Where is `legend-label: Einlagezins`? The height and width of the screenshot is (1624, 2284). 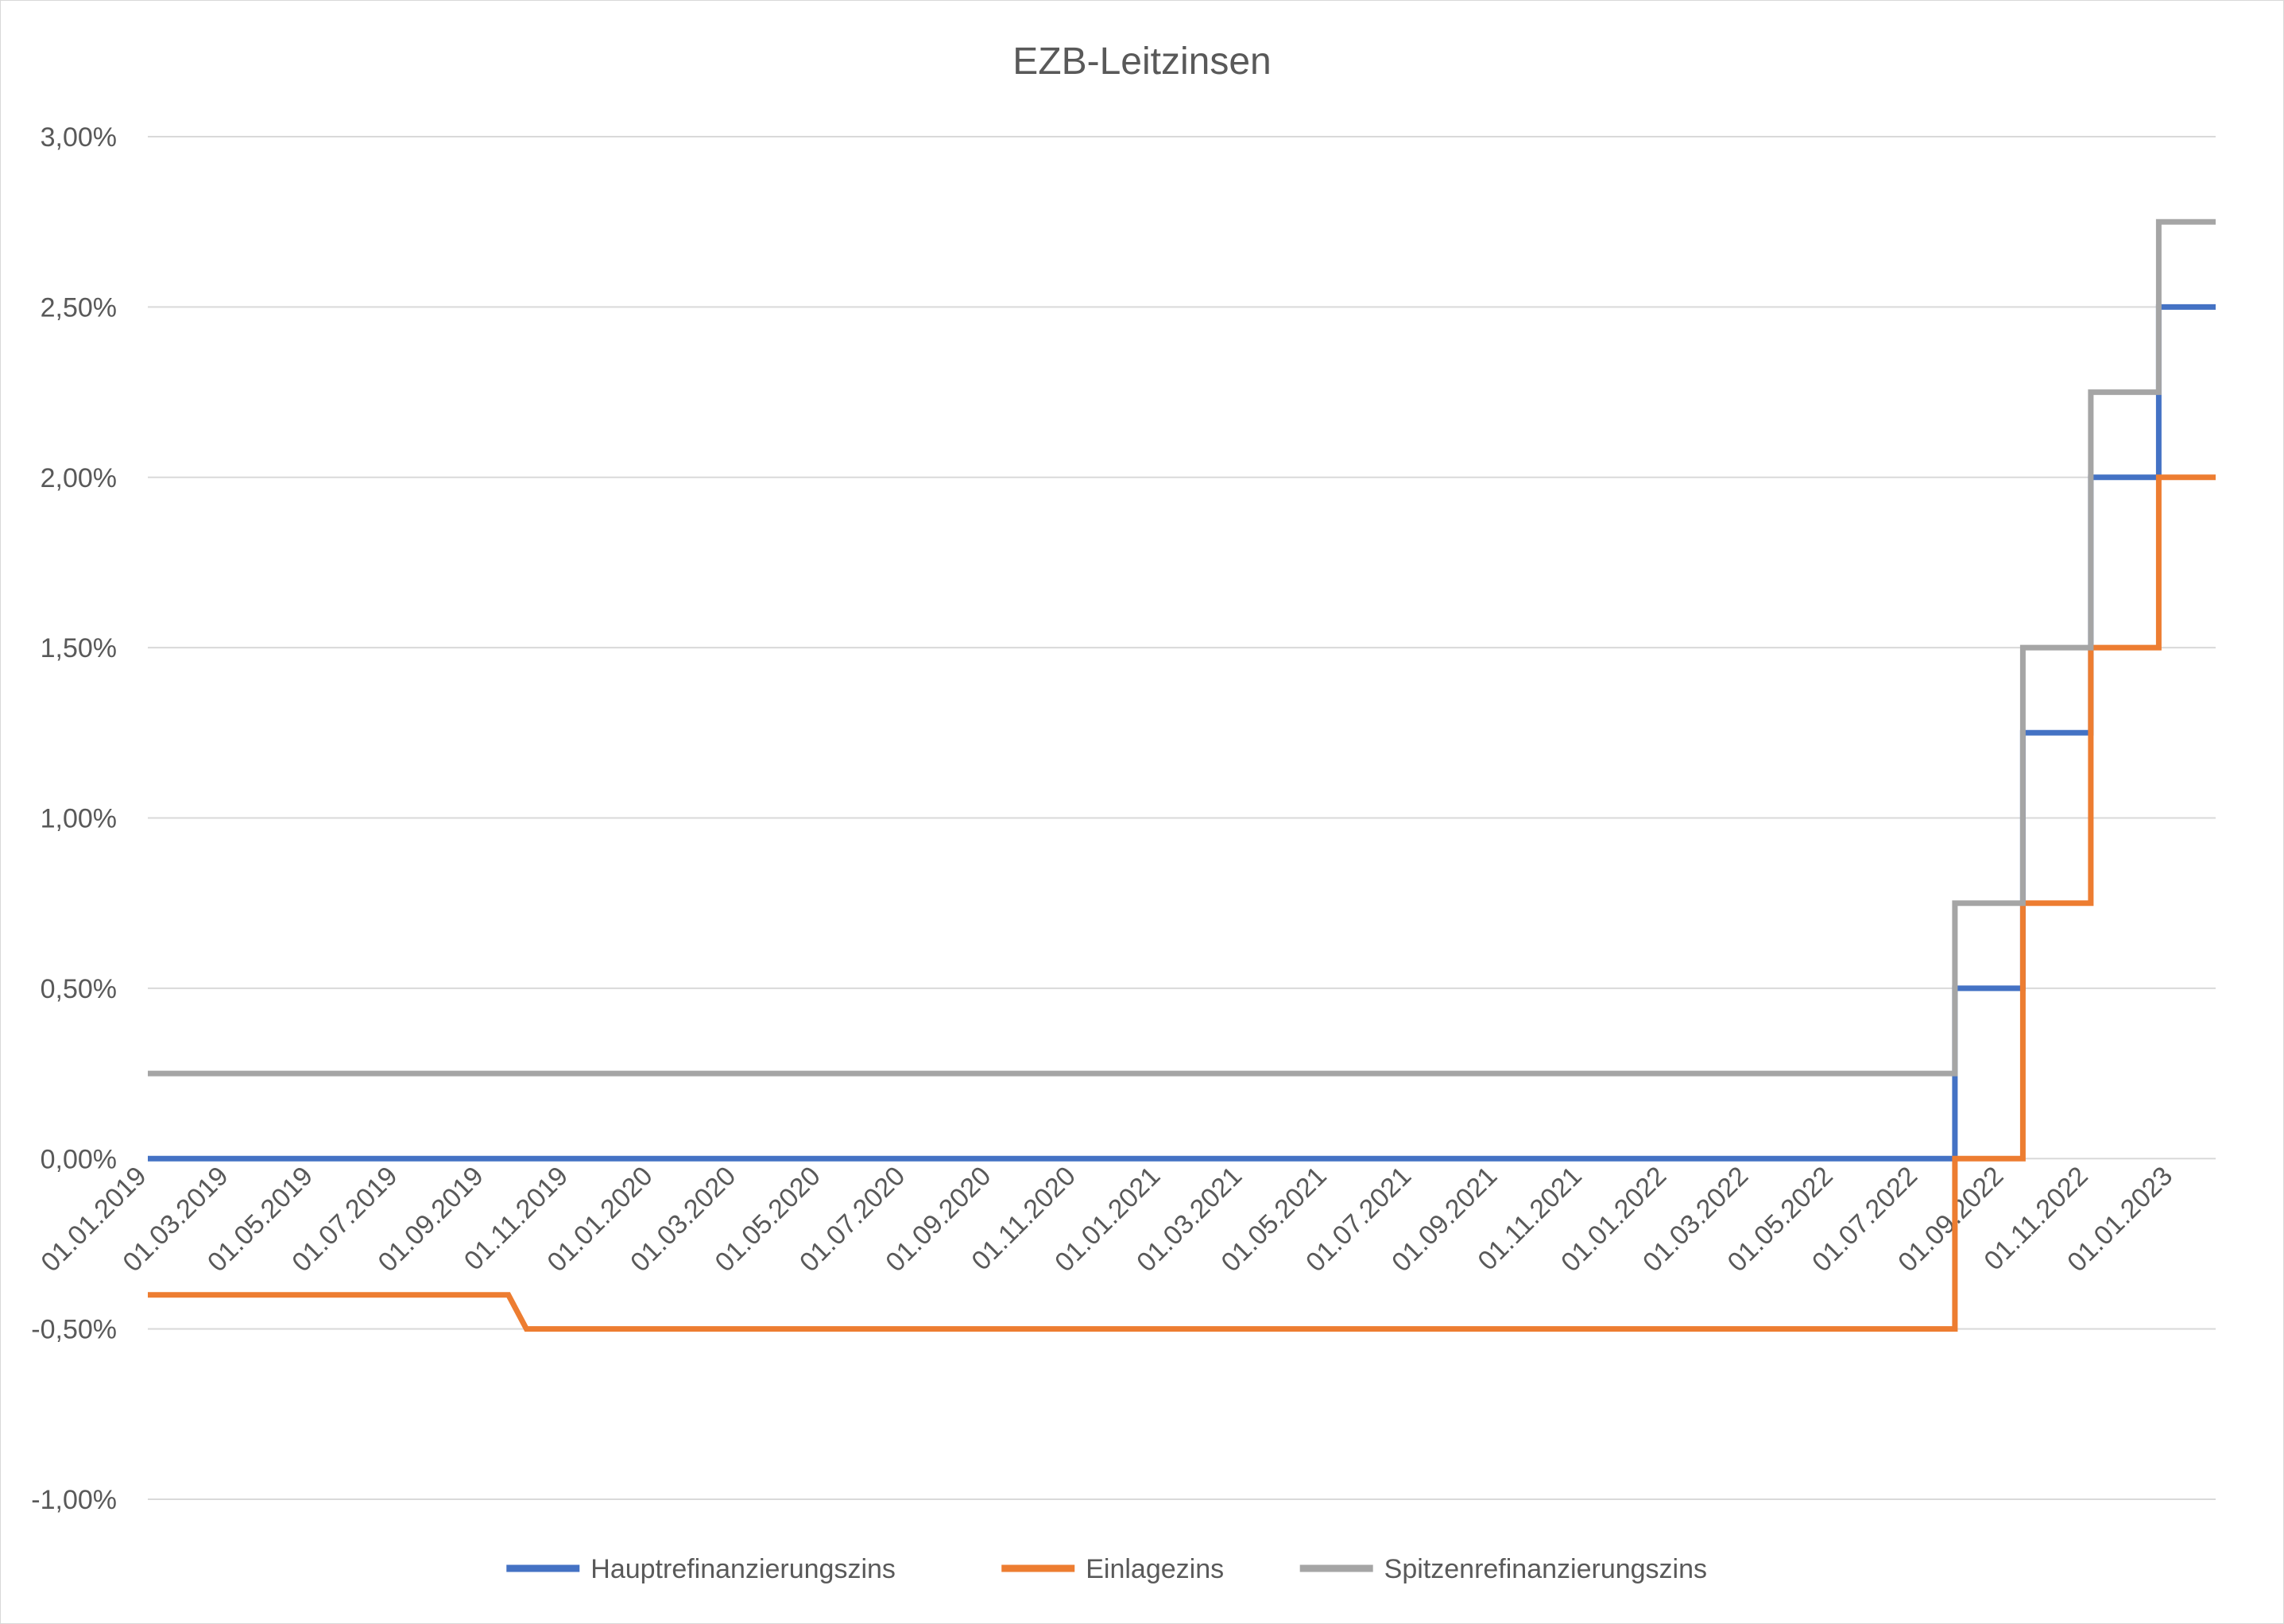 legend-label: Einlagezins is located at coordinates (1155, 1569).